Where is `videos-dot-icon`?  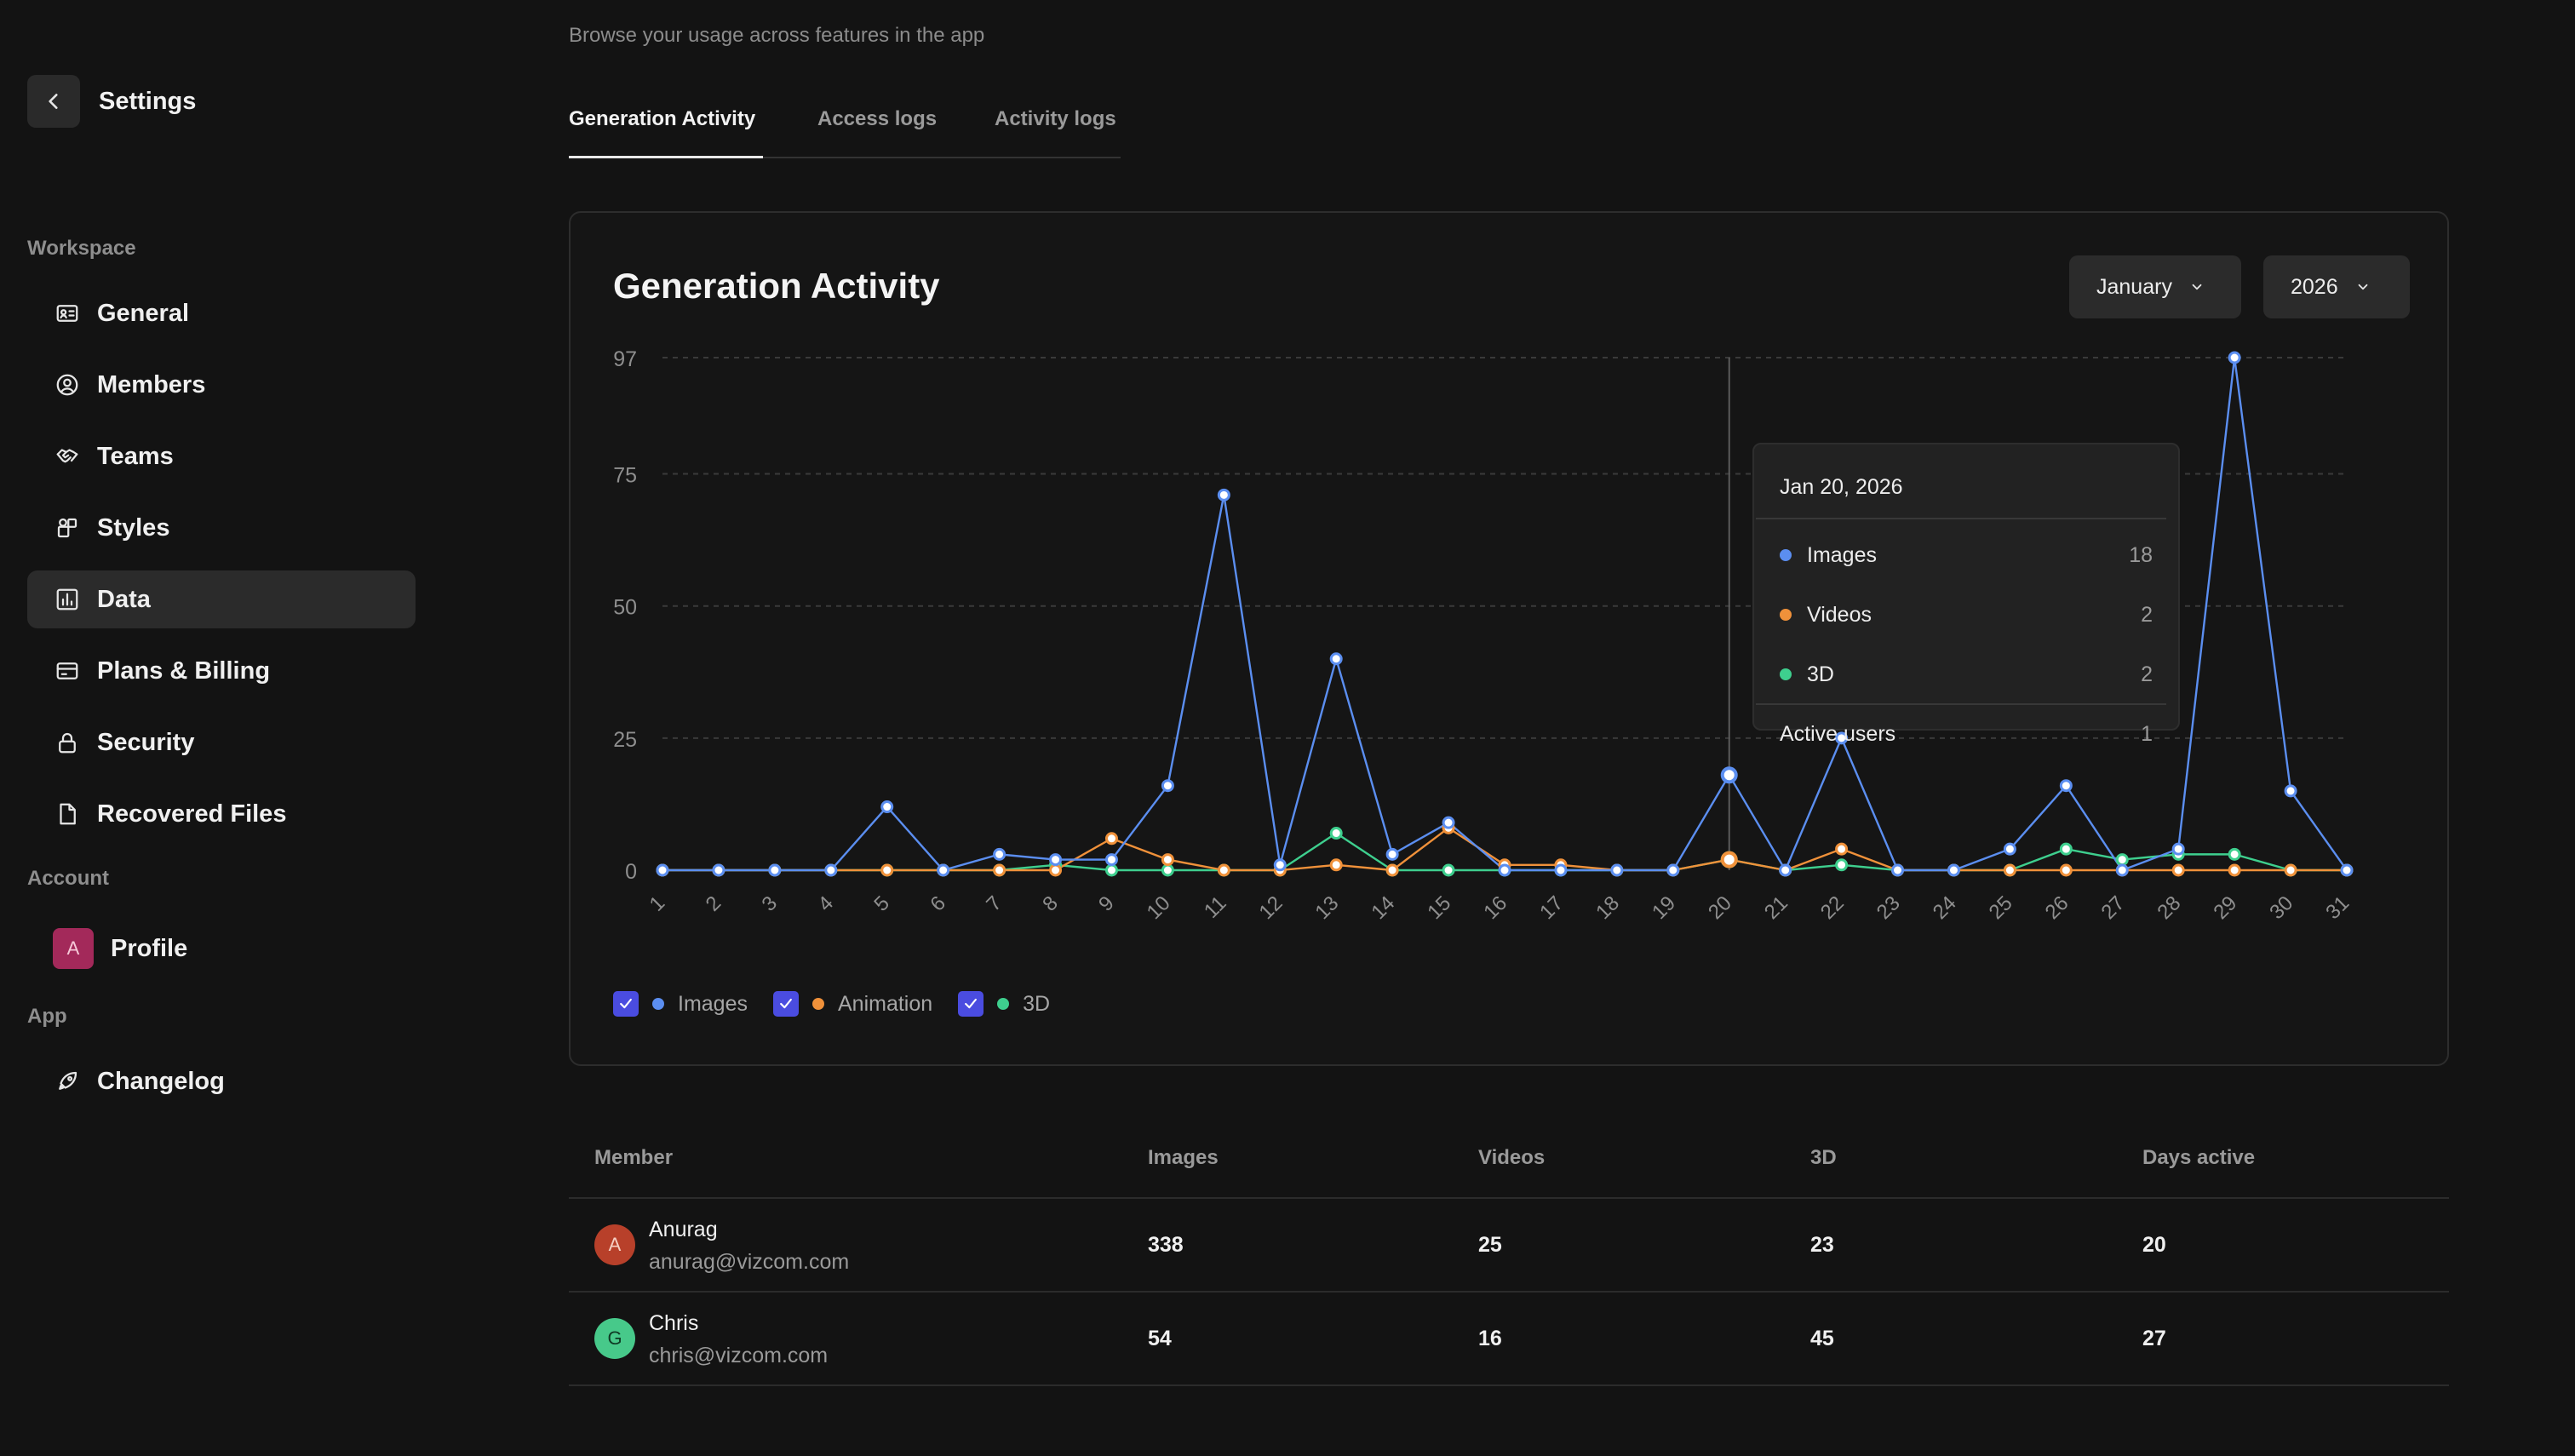
videos-dot-icon is located at coordinates (1786, 615).